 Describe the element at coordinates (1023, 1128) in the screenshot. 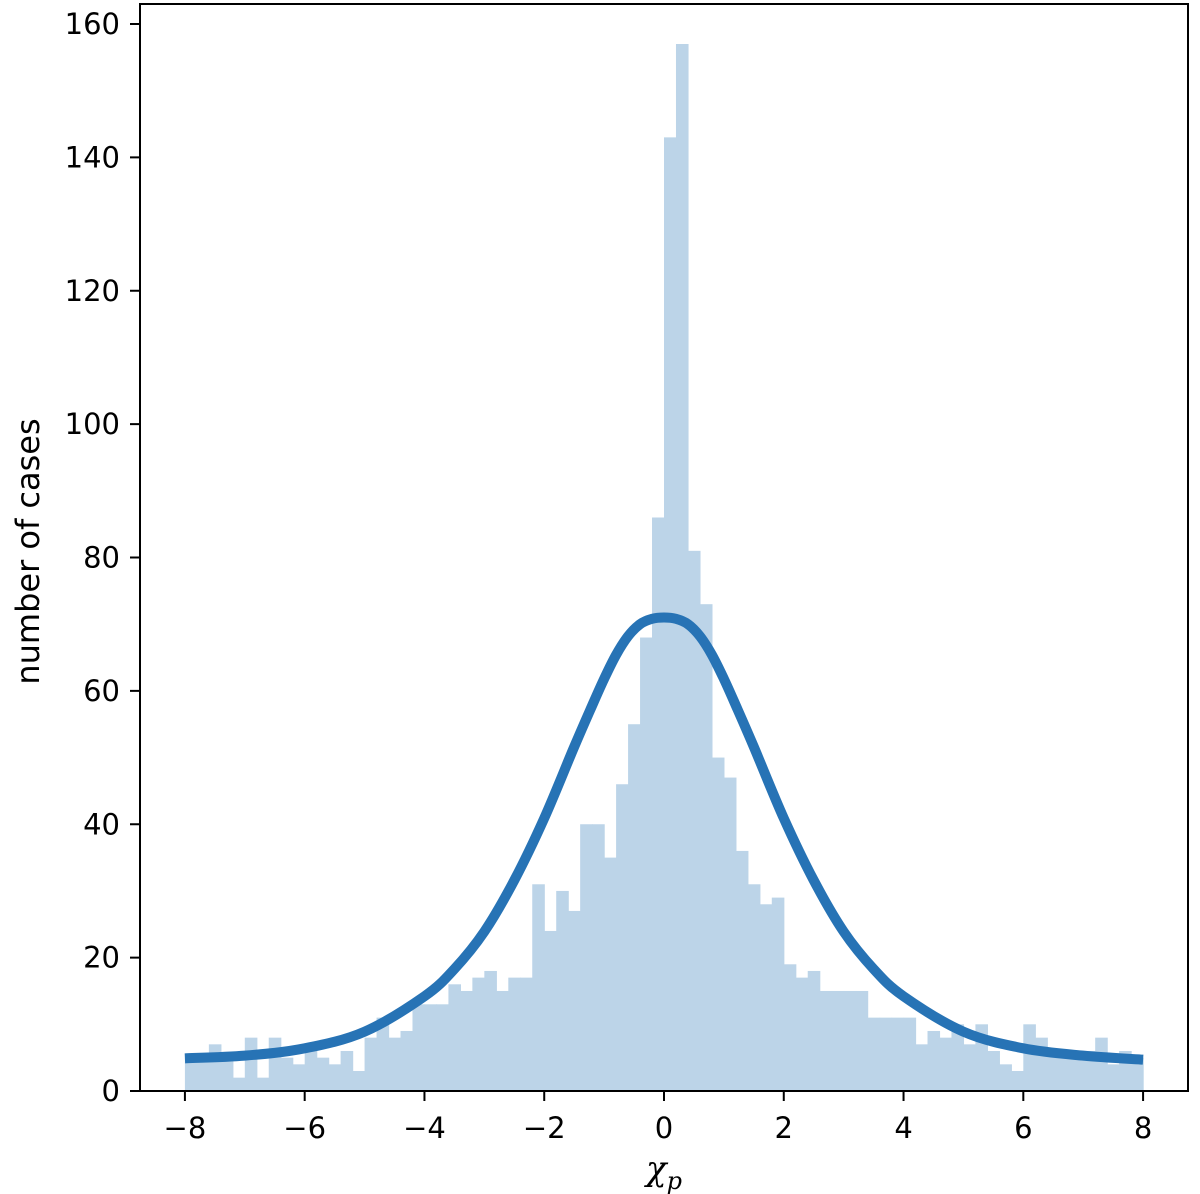

I see `x-tick-label: 6` at that location.